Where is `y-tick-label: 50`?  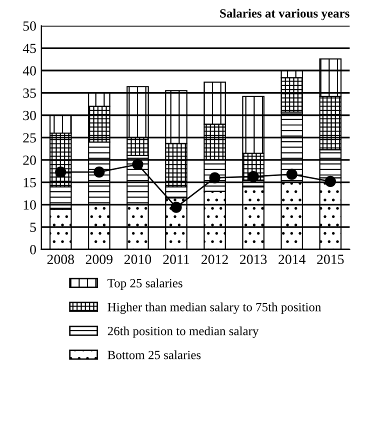
y-tick-label: 50 is located at coordinates (29, 26).